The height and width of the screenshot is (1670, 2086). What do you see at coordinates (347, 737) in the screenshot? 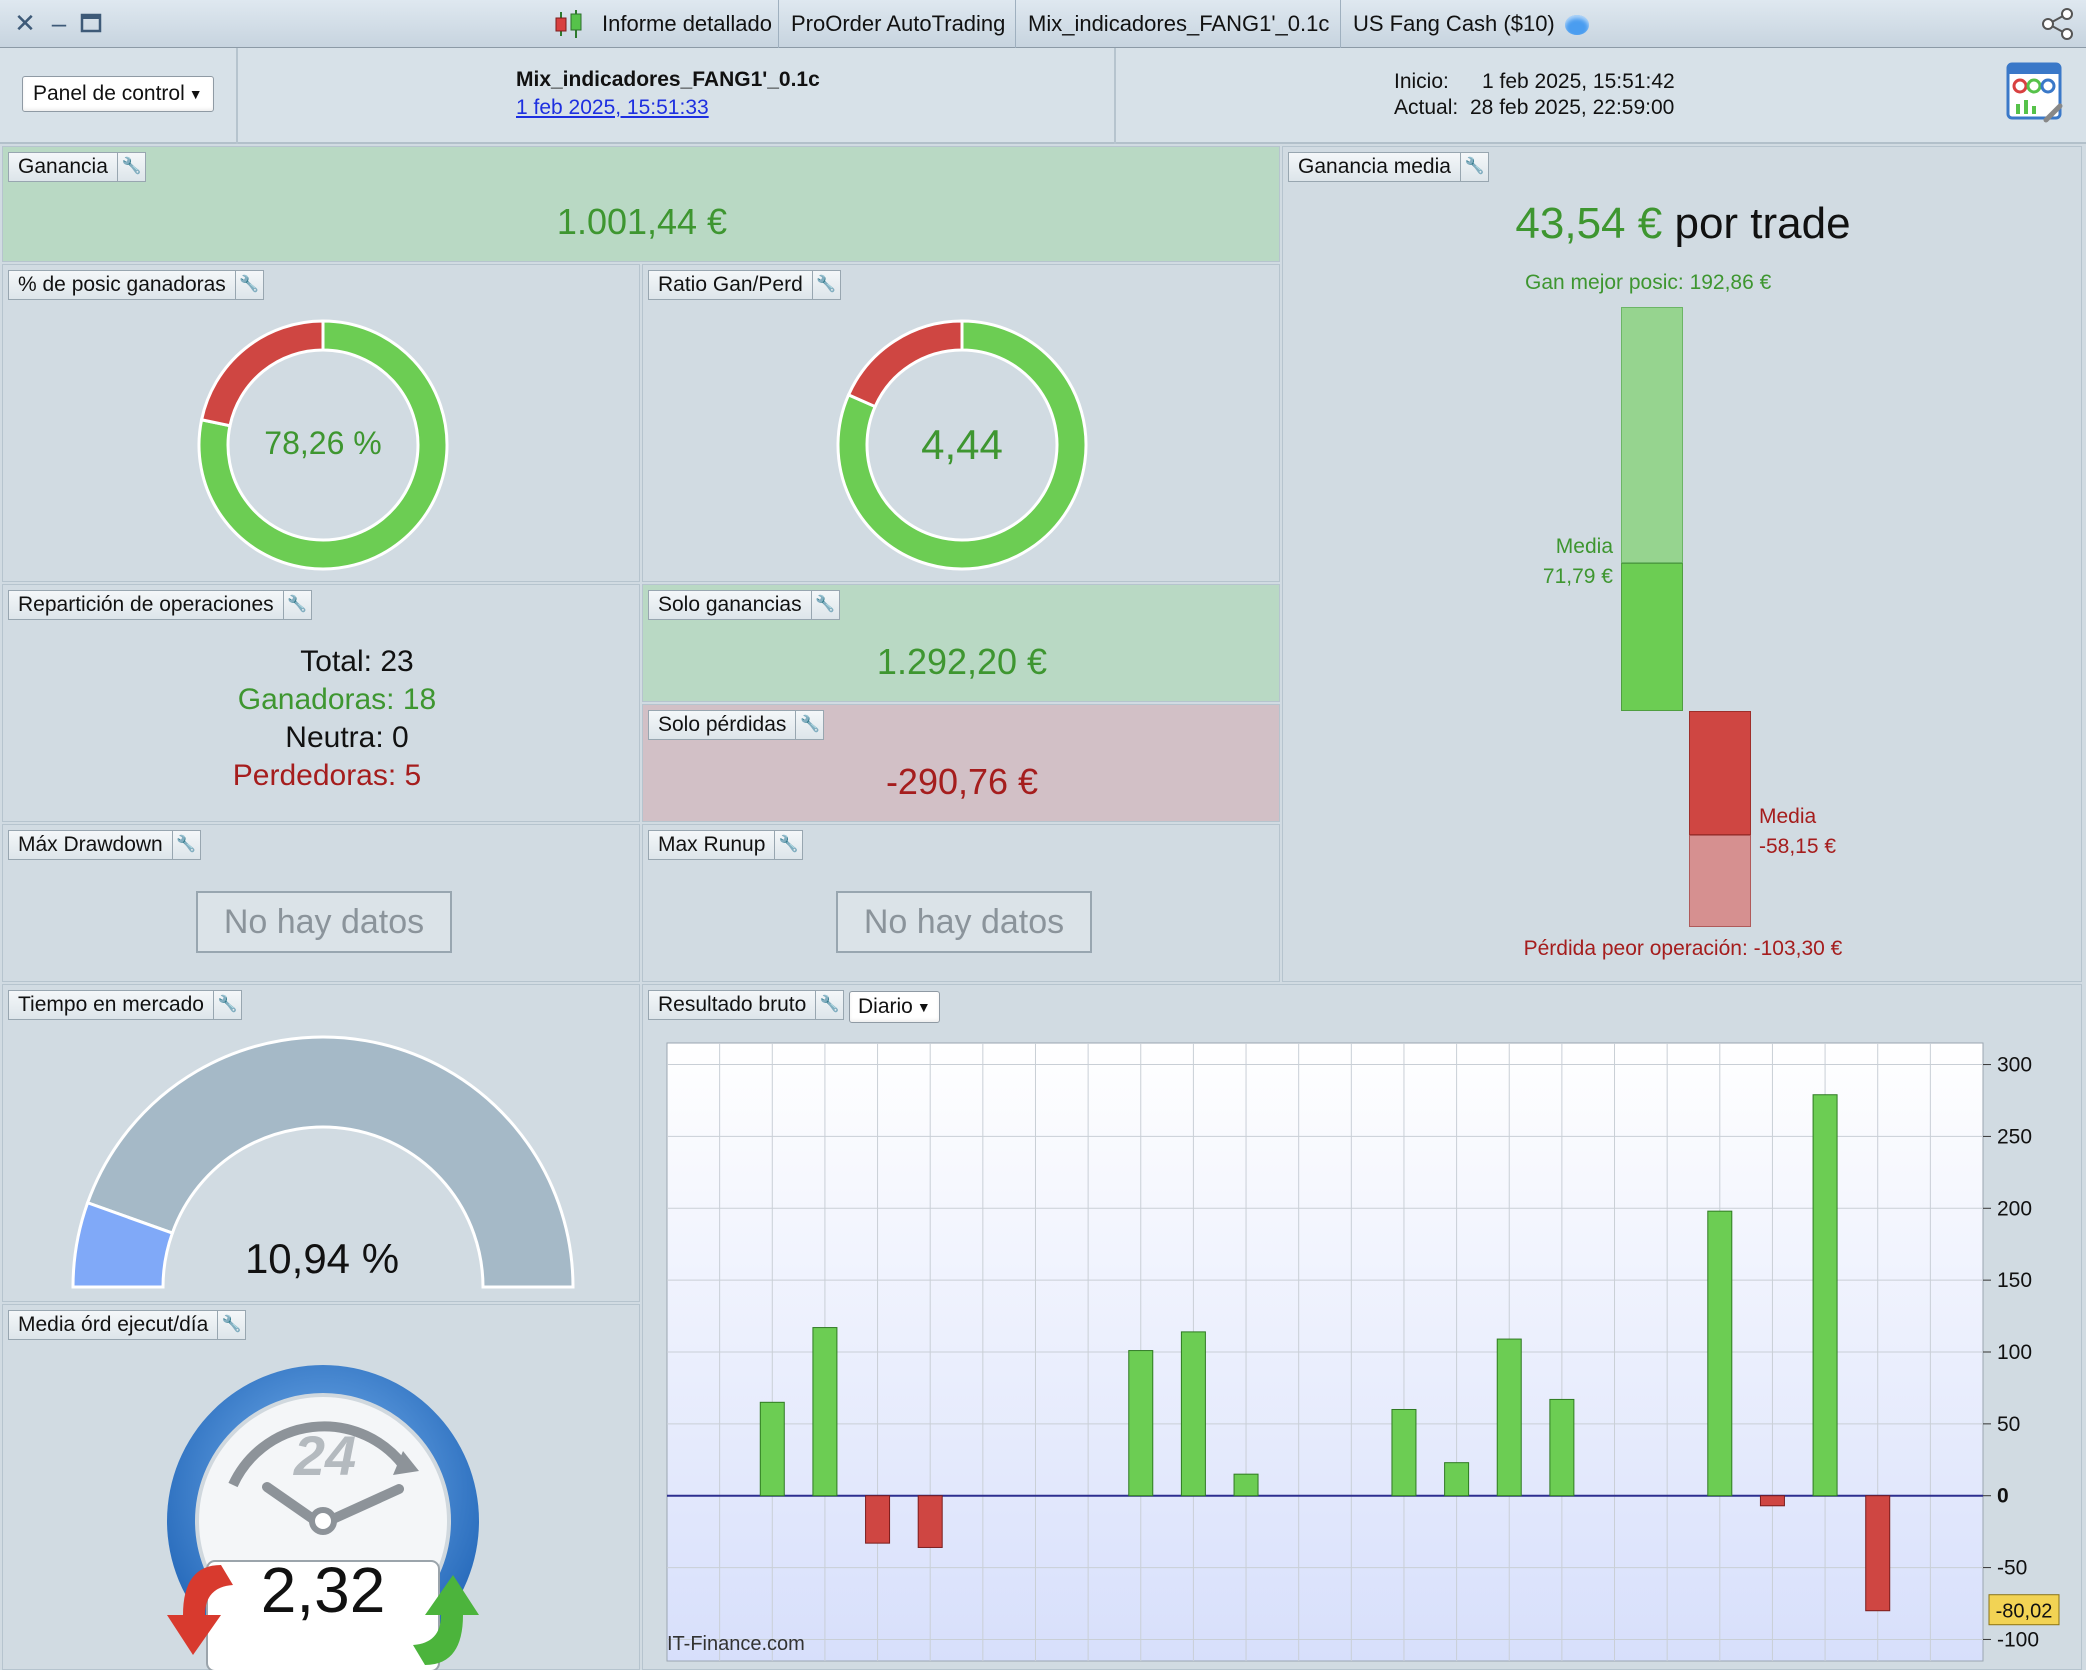
I see `neutra-count: Neutra: 0` at bounding box center [347, 737].